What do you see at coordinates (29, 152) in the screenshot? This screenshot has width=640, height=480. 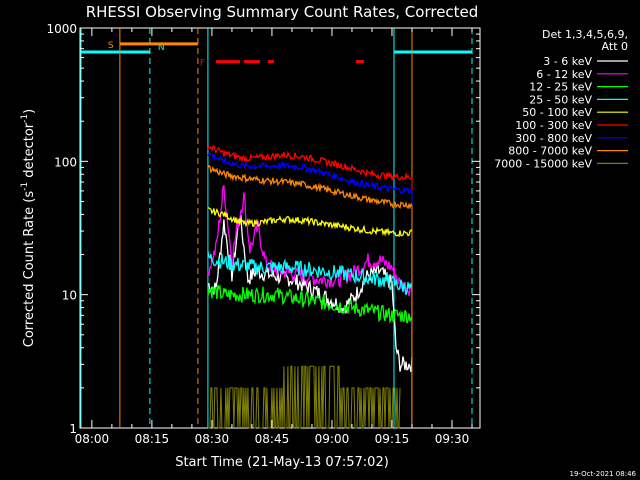 I see `y-axis-label-mid: detector` at bounding box center [29, 152].